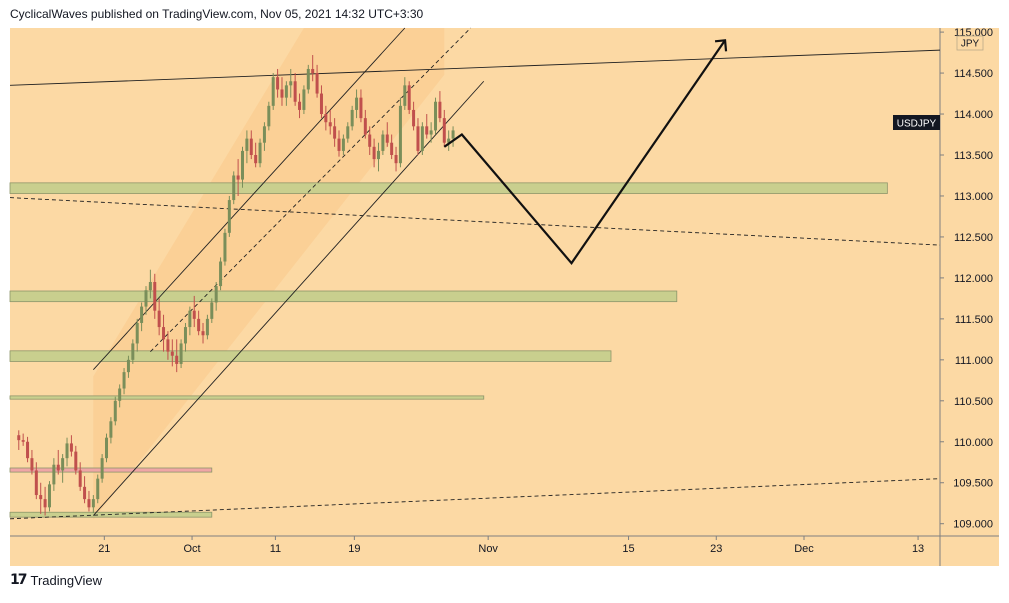 This screenshot has height=603, width=1009. What do you see at coordinates (973, 238) in the screenshot?
I see `y-tick-label-5: 112.500` at bounding box center [973, 238].